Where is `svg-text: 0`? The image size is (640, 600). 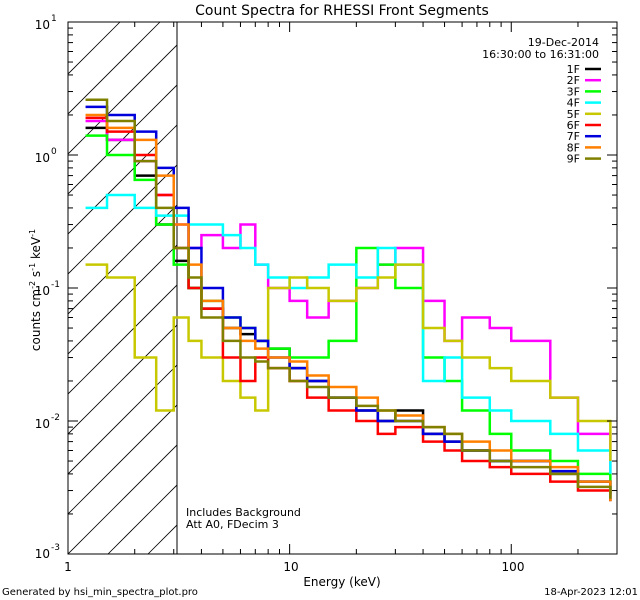 svg-text: 0 is located at coordinates (54, 152).